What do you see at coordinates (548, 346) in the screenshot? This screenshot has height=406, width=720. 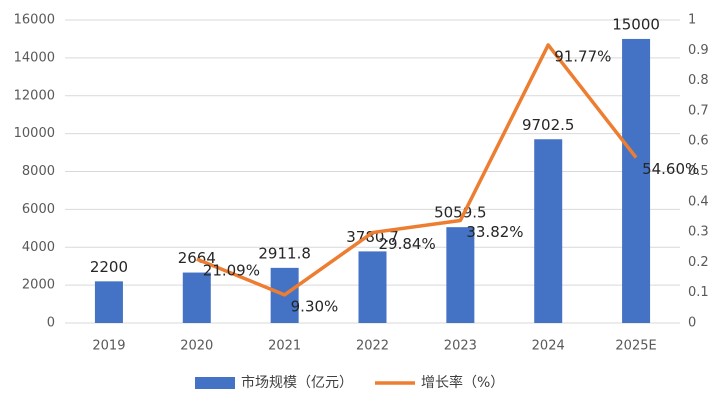 I see `x-tick-label: 2024` at bounding box center [548, 346].